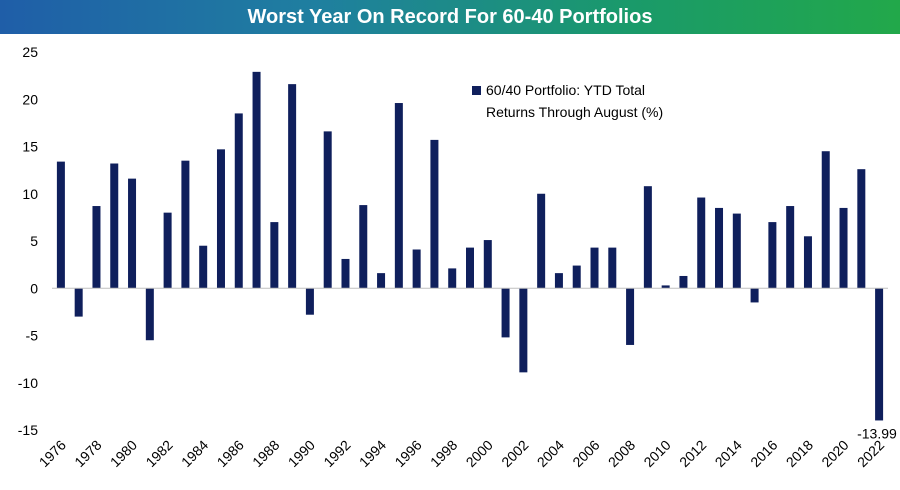 The height and width of the screenshot is (490, 900). I want to click on bar-2019, so click(825, 220).